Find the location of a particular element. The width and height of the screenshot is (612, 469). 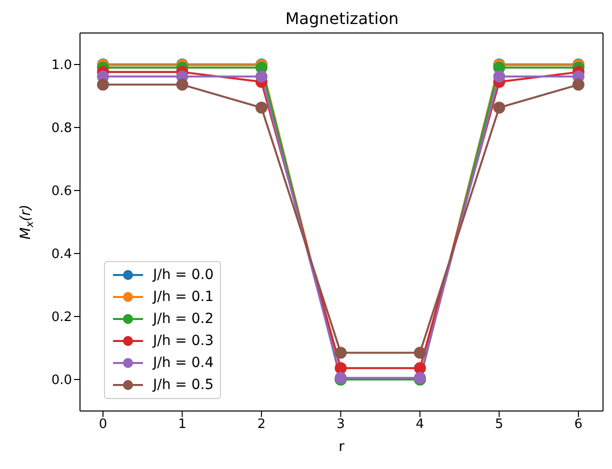

x-tick-label: 3 is located at coordinates (340, 424).